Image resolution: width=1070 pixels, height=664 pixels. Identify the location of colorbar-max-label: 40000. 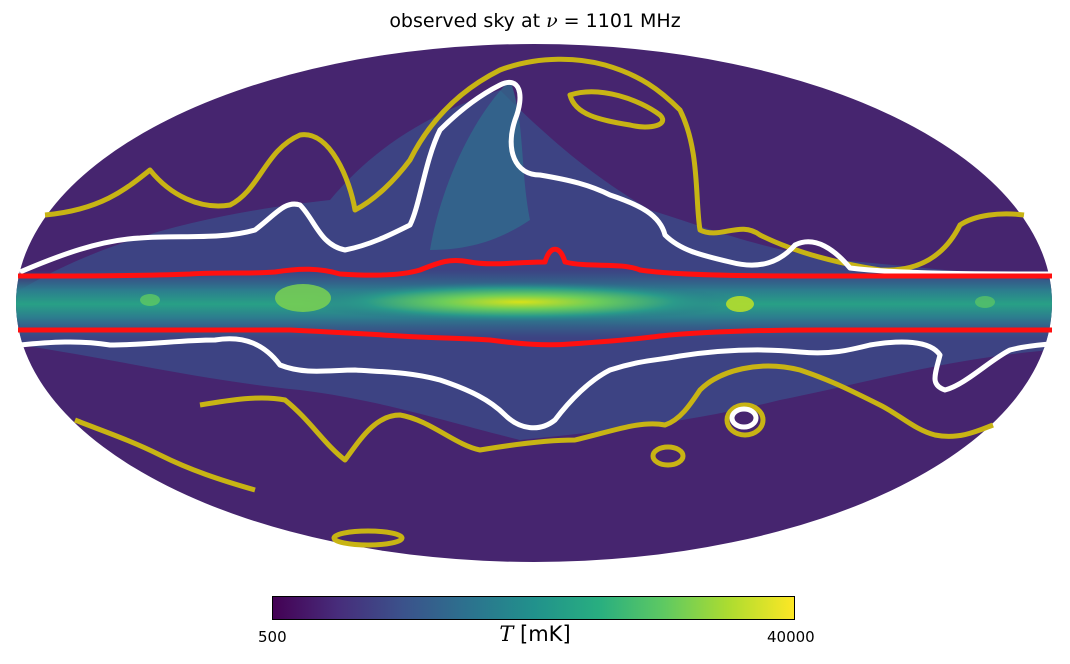
(791, 637).